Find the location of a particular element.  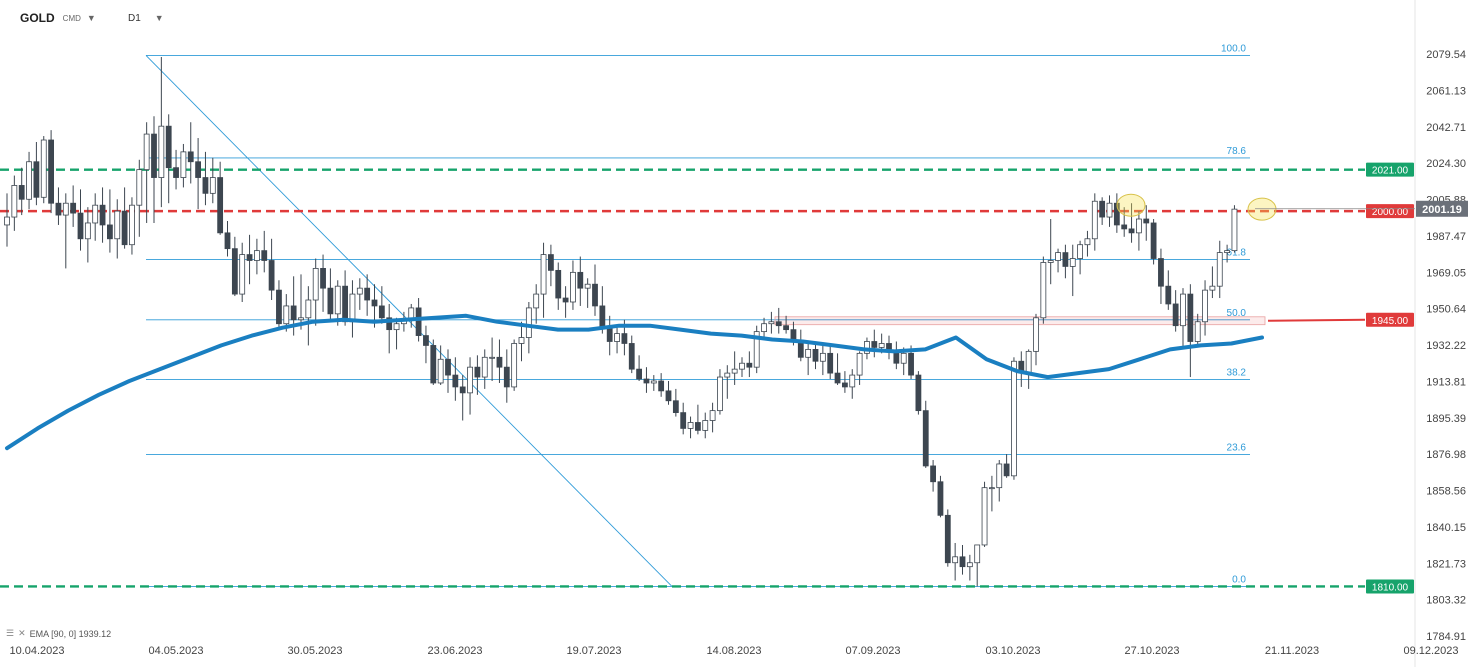

y-tick-label: 1784.91 is located at coordinates (1446, 637).